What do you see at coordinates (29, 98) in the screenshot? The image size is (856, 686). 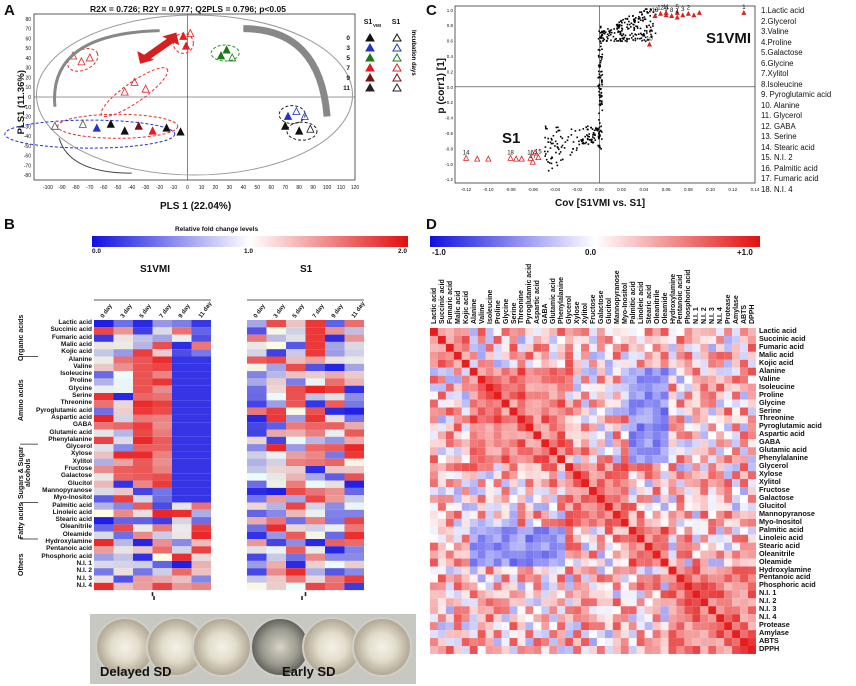 I see `y-tick-label: 0` at bounding box center [29, 98].